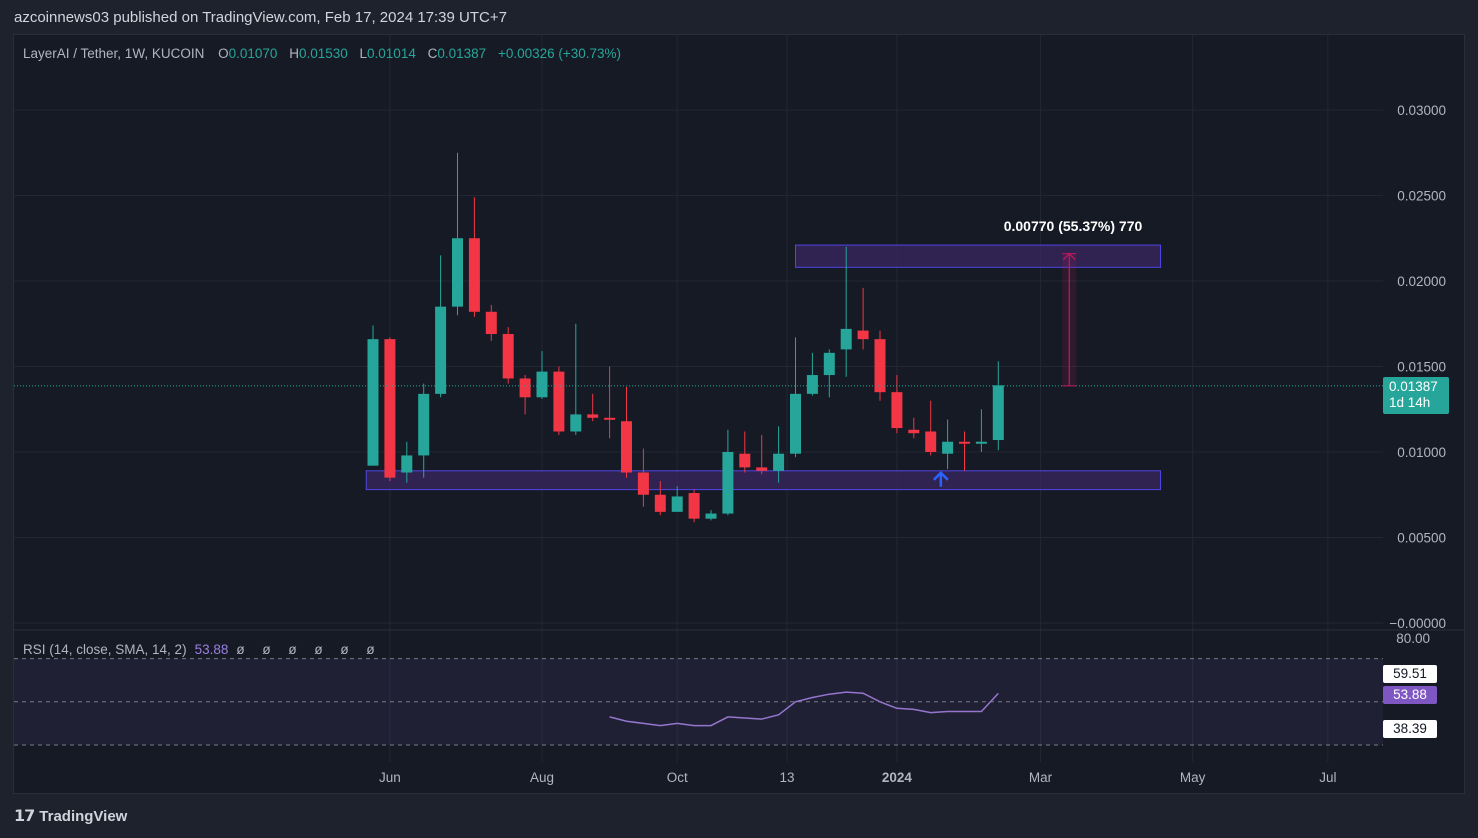  I want to click on x-tick-label: 2024, so click(897, 777).